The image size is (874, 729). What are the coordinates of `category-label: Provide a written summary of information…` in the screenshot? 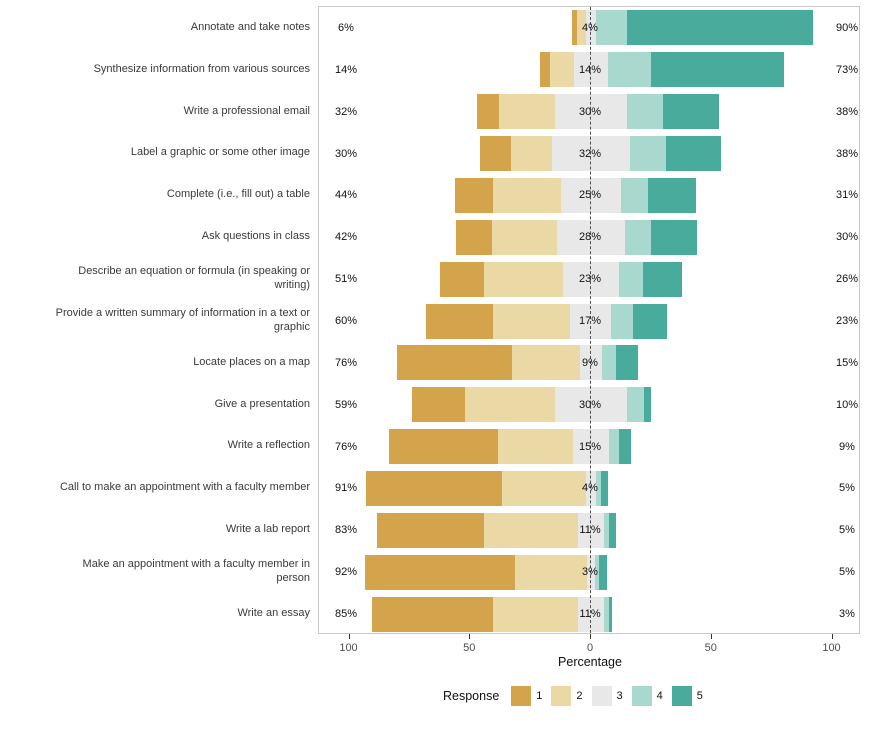 It's located at (182, 319).